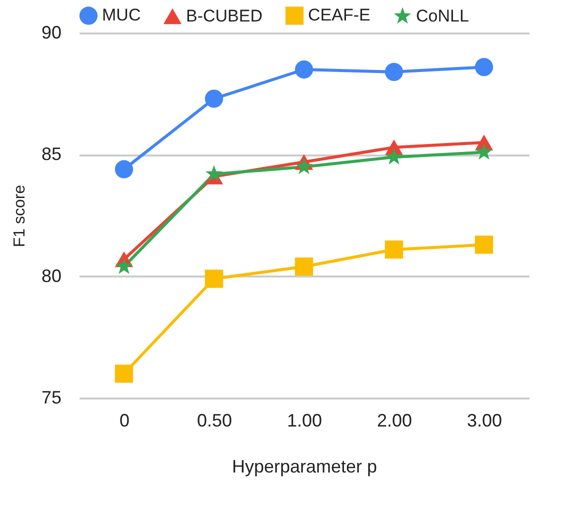 This screenshot has width=576, height=517. I want to click on legend-label: MUC, so click(121, 15).